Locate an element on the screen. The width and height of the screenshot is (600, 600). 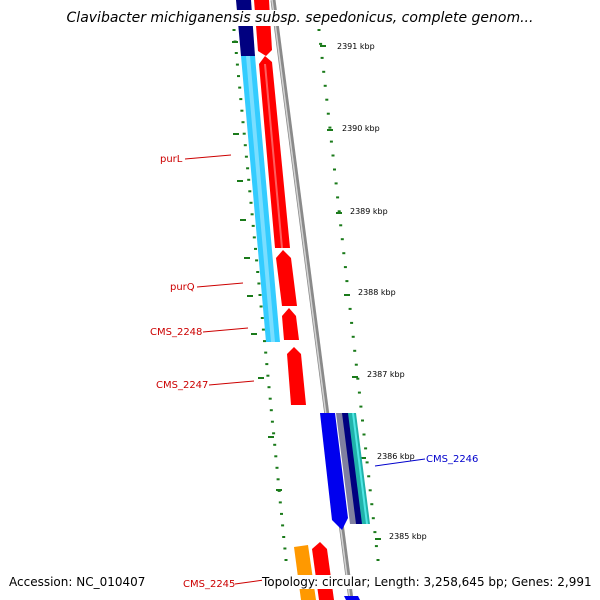
navy-track is located at coordinates (245, 28).